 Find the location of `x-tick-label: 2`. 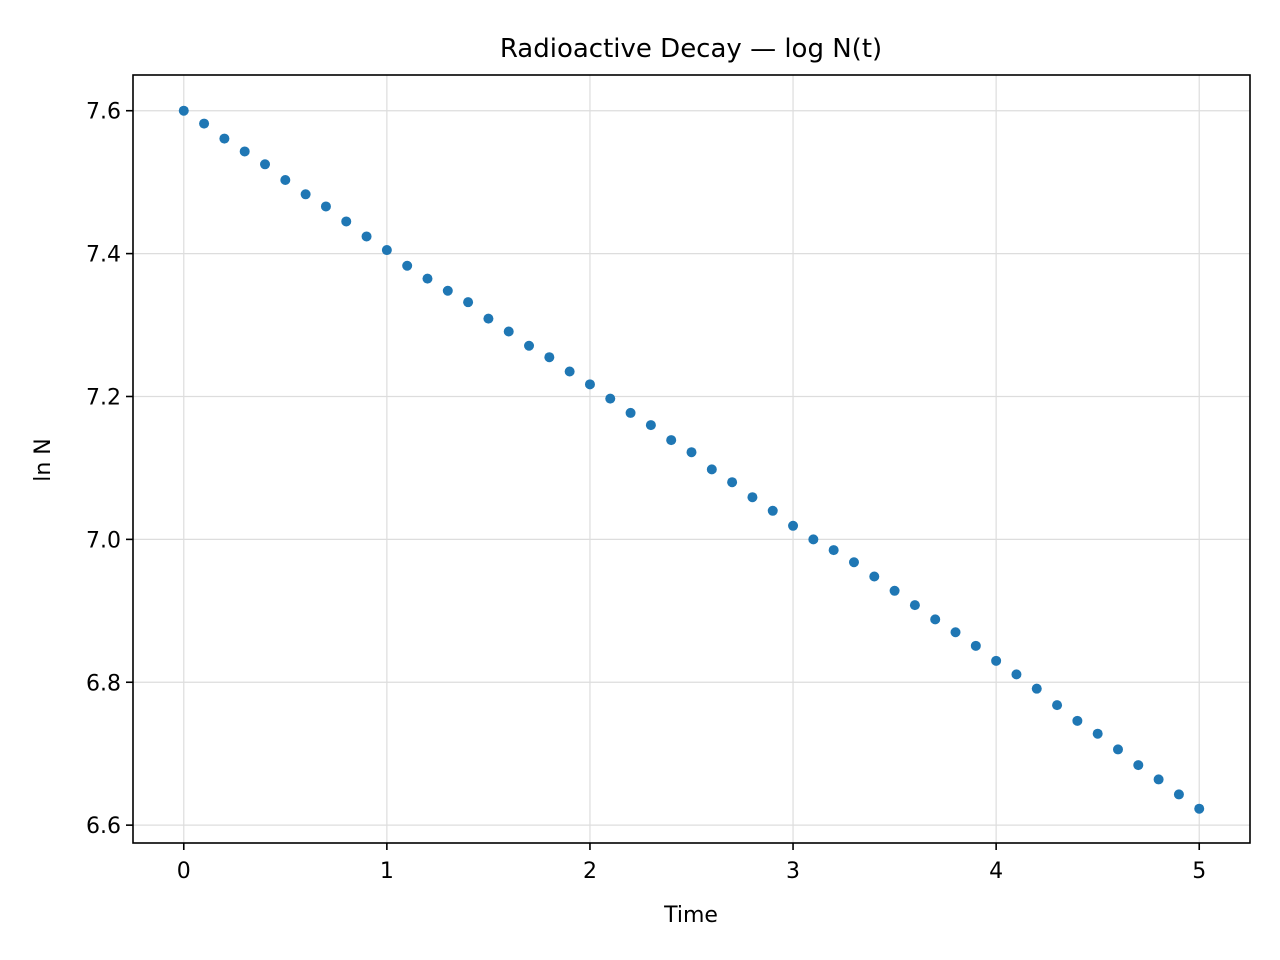

x-tick-label: 2 is located at coordinates (590, 871).